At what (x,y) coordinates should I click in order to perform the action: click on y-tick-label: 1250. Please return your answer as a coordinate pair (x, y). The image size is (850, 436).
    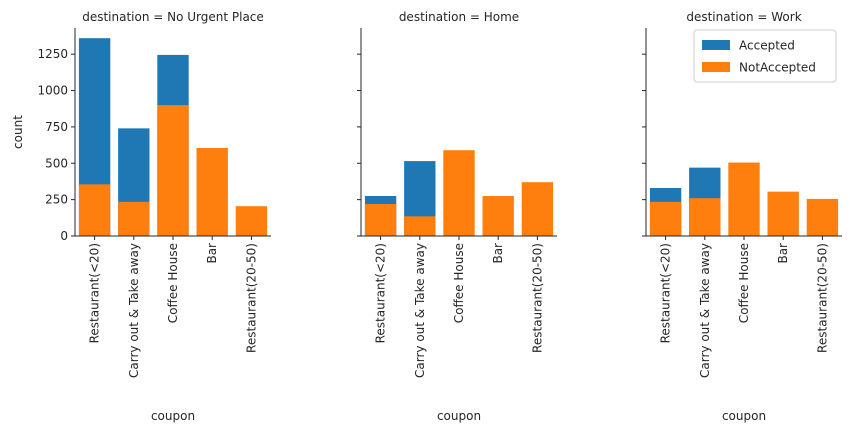
    Looking at the image, I should click on (52, 54).